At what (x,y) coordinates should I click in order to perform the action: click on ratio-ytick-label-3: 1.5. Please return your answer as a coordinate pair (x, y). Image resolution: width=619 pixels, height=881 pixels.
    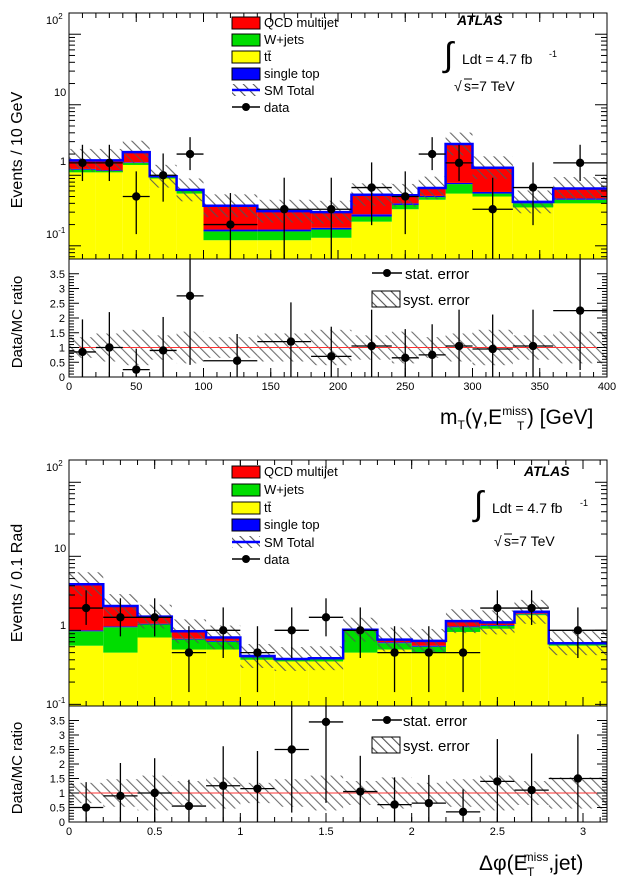
    Looking at the image, I should click on (57, 334).